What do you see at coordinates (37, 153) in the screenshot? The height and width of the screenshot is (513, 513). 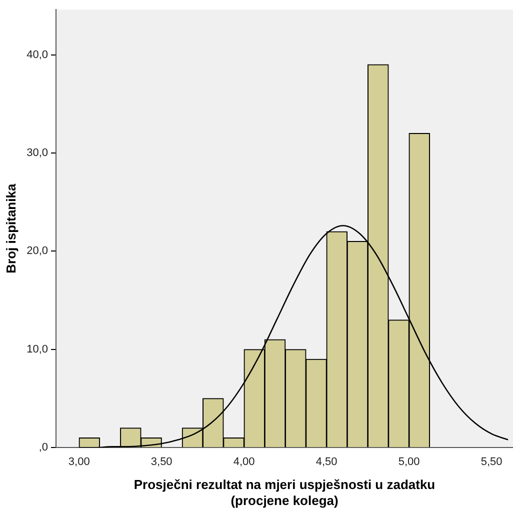 I see `y-tick-label: 30,0` at bounding box center [37, 153].